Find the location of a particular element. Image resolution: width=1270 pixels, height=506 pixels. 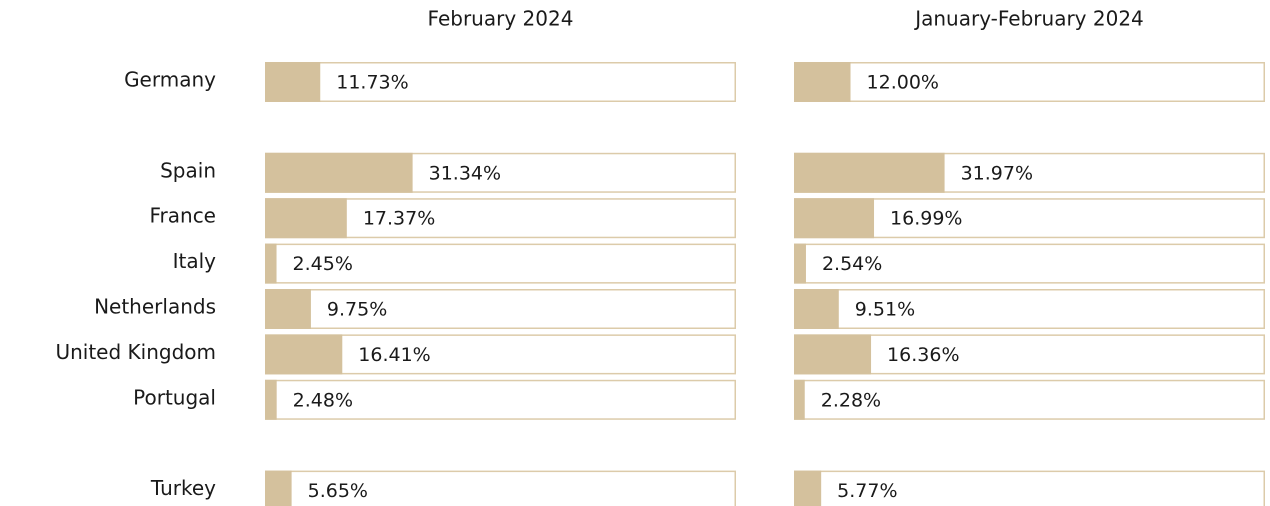

category-label: Spain is located at coordinates (188, 170).